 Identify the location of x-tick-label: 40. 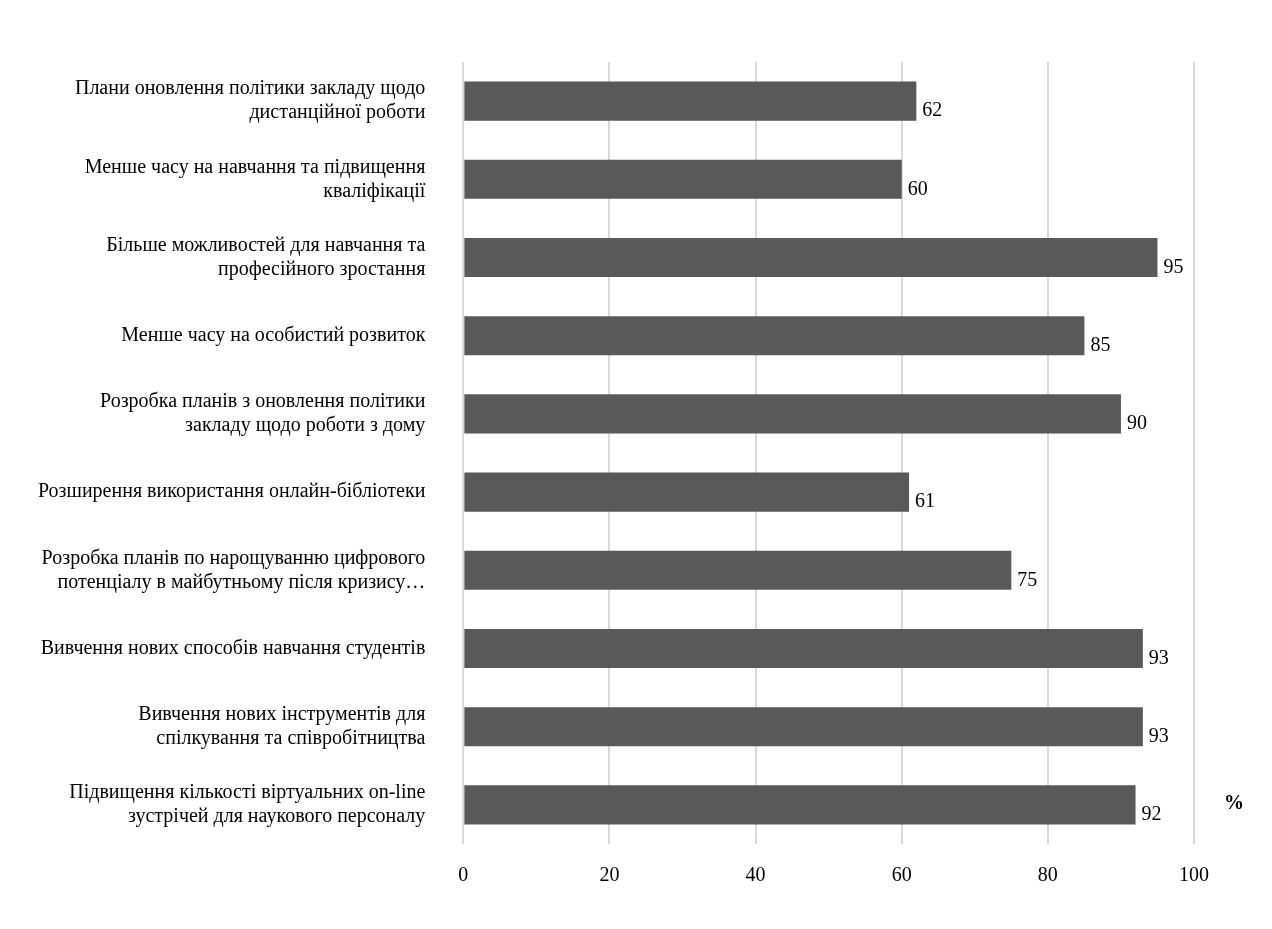
(755, 874).